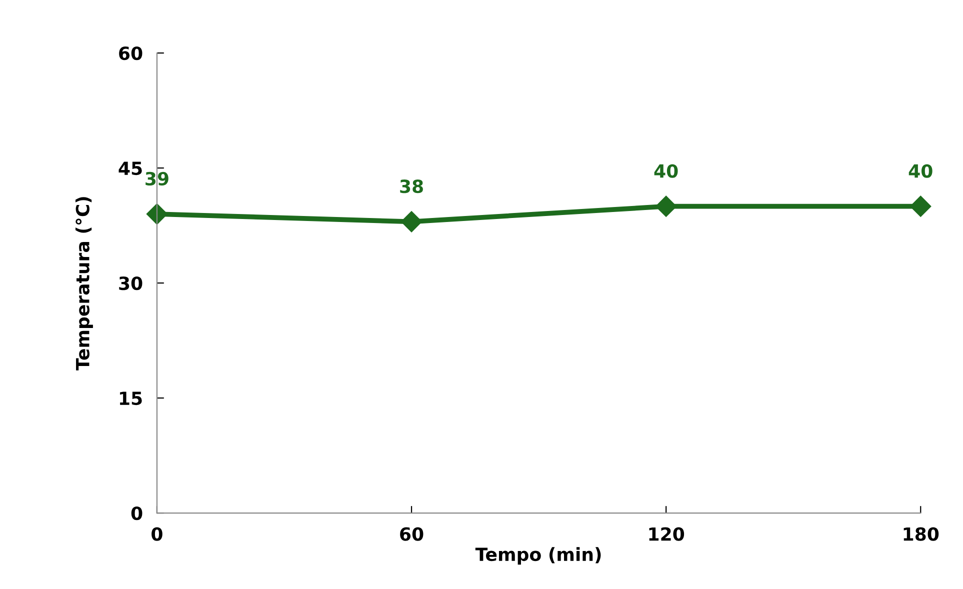 The height and width of the screenshot is (589, 963). What do you see at coordinates (921, 534) in the screenshot?
I see `x-tick-label: 180` at bounding box center [921, 534].